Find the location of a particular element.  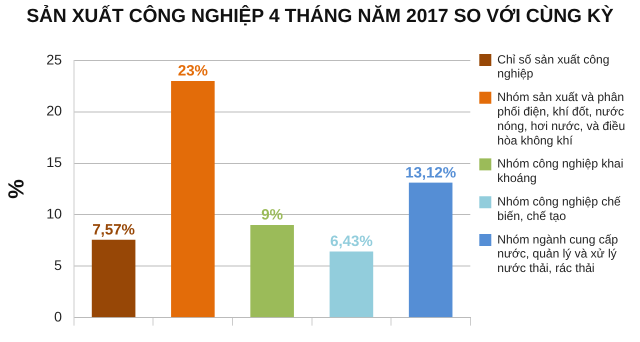

legend-label: Nhóm sản xuất và phân phối điện, khí đốt, nước nóng, hơi nước, và điều hòa không khí is located at coordinates (561, 119).